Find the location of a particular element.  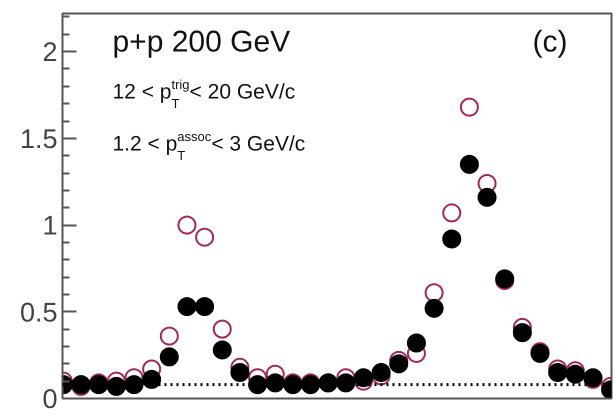

annotation: (c) is located at coordinates (550, 42).